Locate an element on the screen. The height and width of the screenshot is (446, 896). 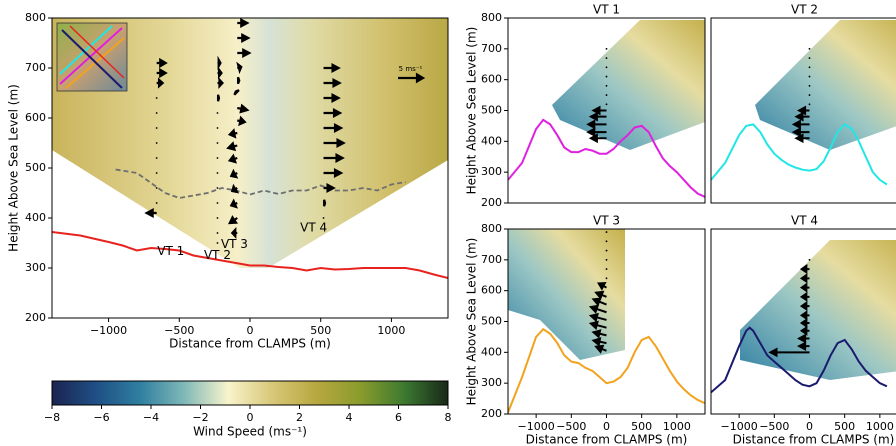
y-tick-label: 500 is located at coordinates (35, 167).